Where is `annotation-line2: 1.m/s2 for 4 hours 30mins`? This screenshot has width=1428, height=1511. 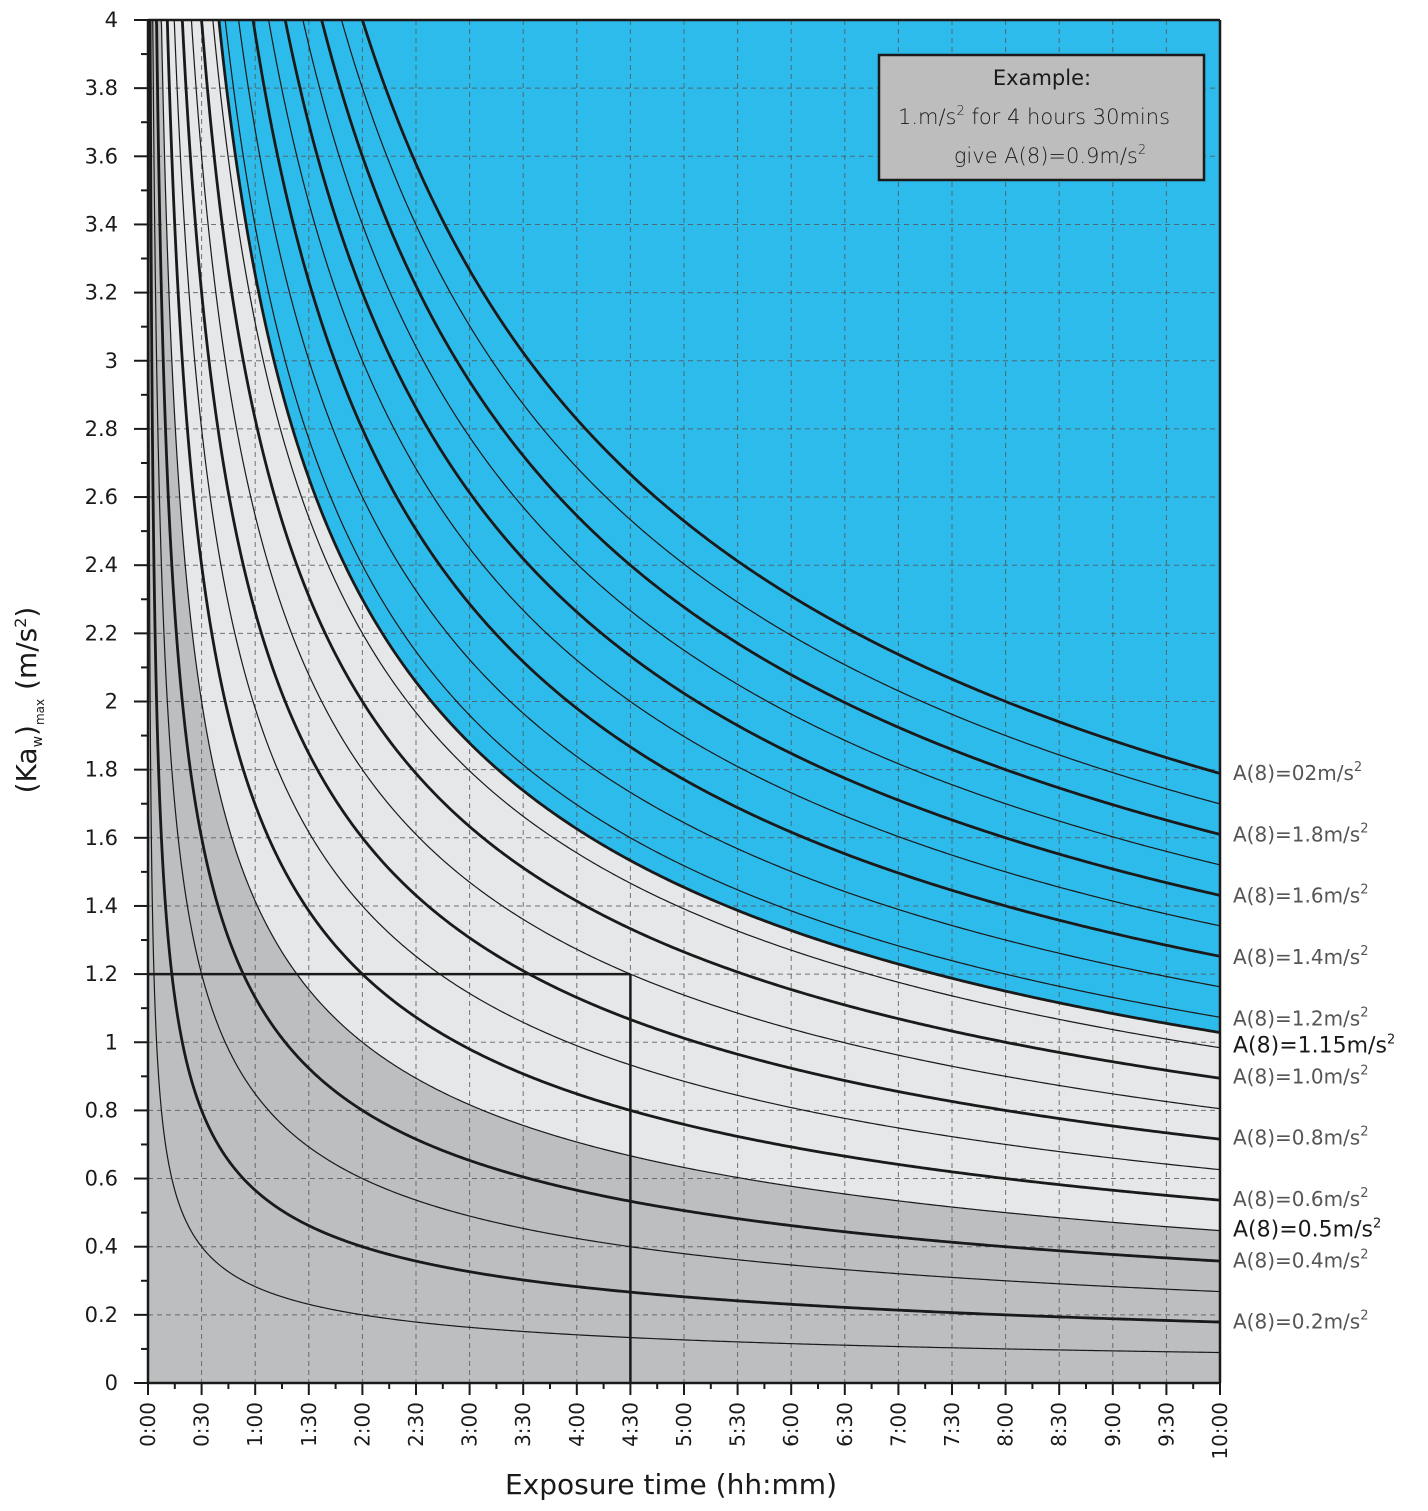 annotation-line2: 1.m/s2 for 4 hours 30mins is located at coordinates (1034, 116).